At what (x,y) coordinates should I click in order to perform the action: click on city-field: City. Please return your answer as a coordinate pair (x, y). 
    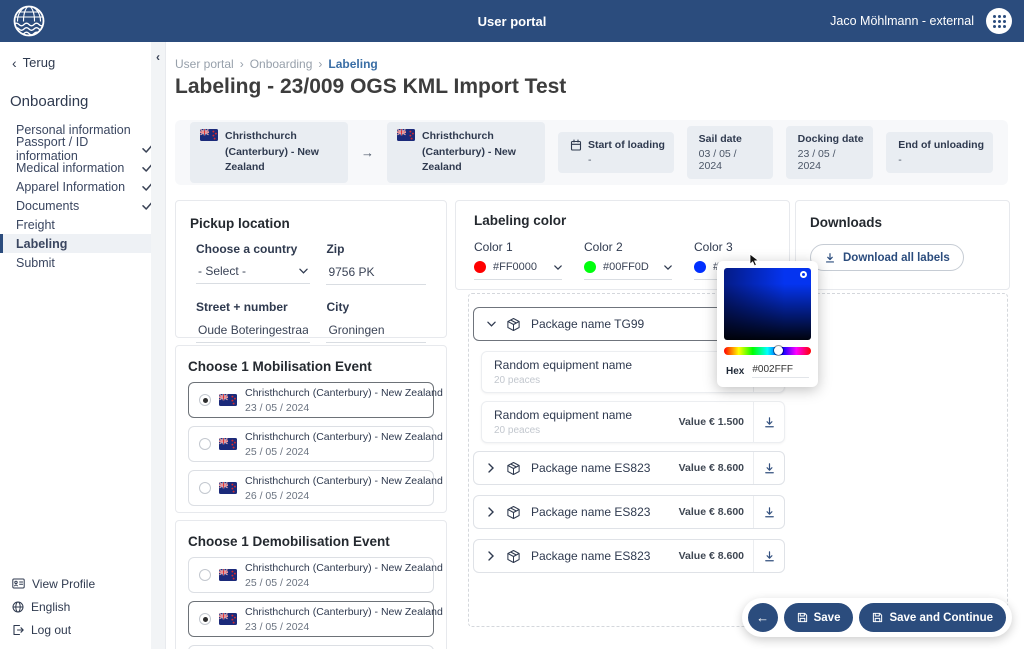
    Looking at the image, I should click on (376, 321).